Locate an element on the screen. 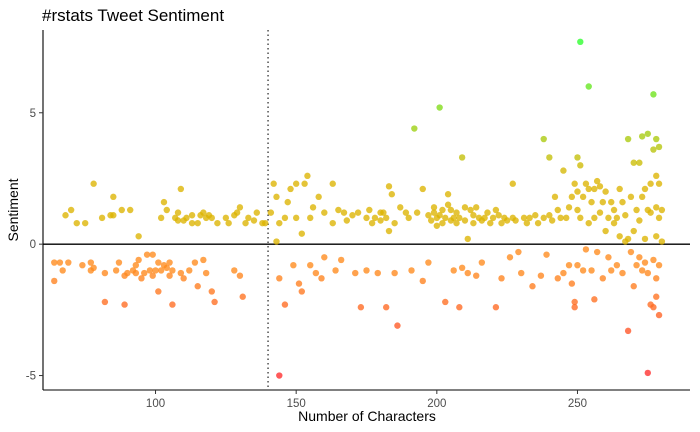 The height and width of the screenshot is (432, 700). x-tick-label: 200 is located at coordinates (436, 404).